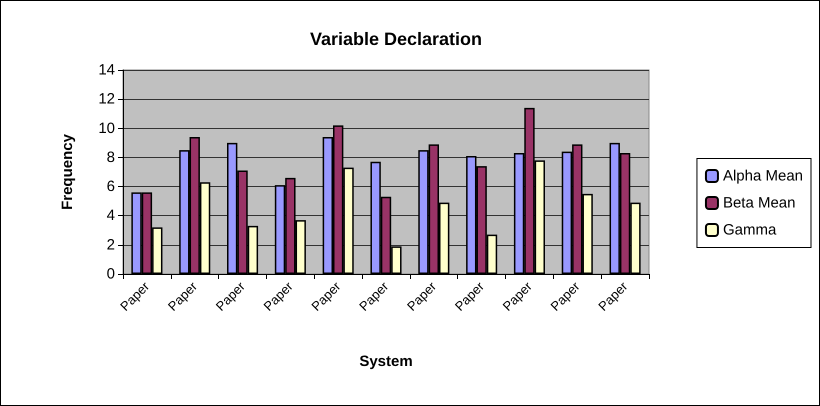 The height and width of the screenshot is (406, 820). I want to click on y-tick-label: 2, so click(110, 245).